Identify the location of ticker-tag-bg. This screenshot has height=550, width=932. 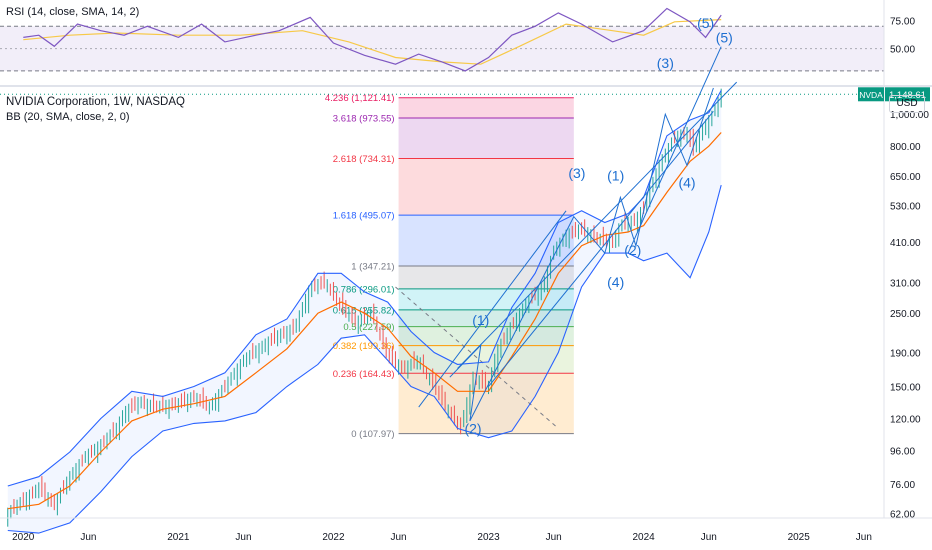
(871, 94).